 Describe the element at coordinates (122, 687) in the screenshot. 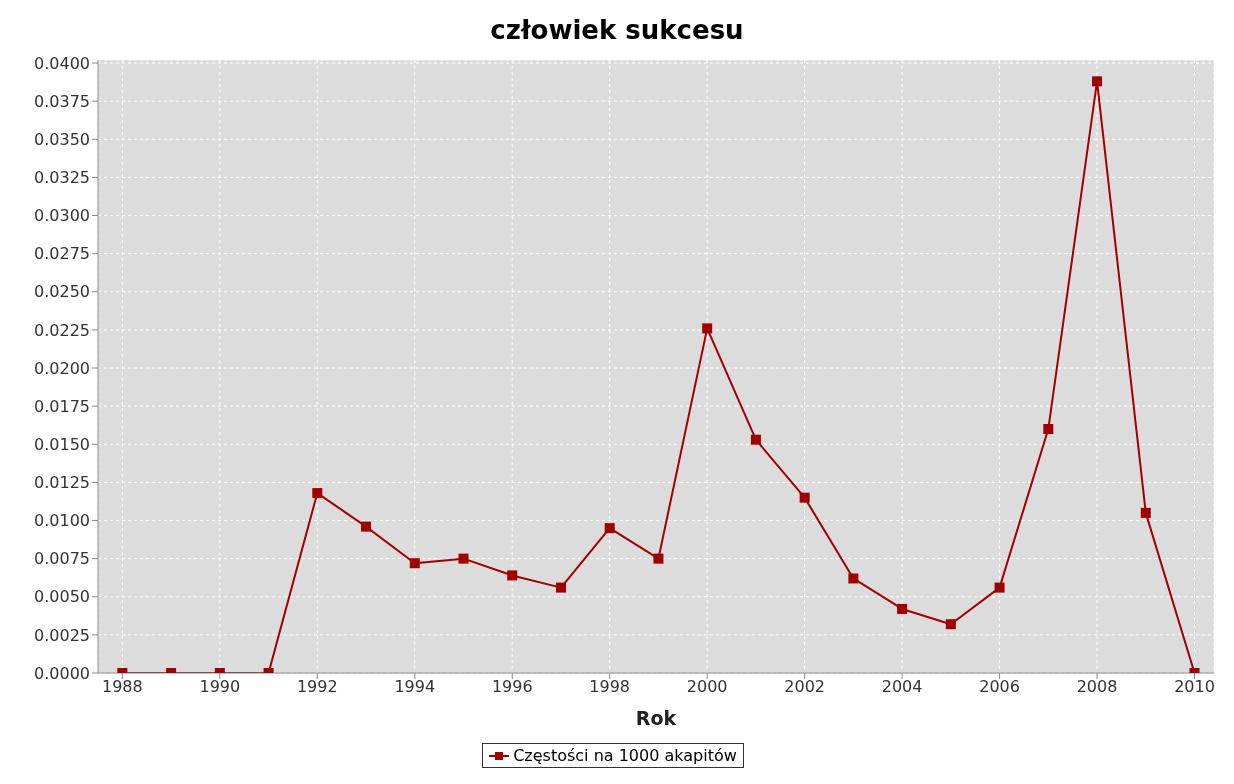

I see `x-tick-label: 1988` at that location.